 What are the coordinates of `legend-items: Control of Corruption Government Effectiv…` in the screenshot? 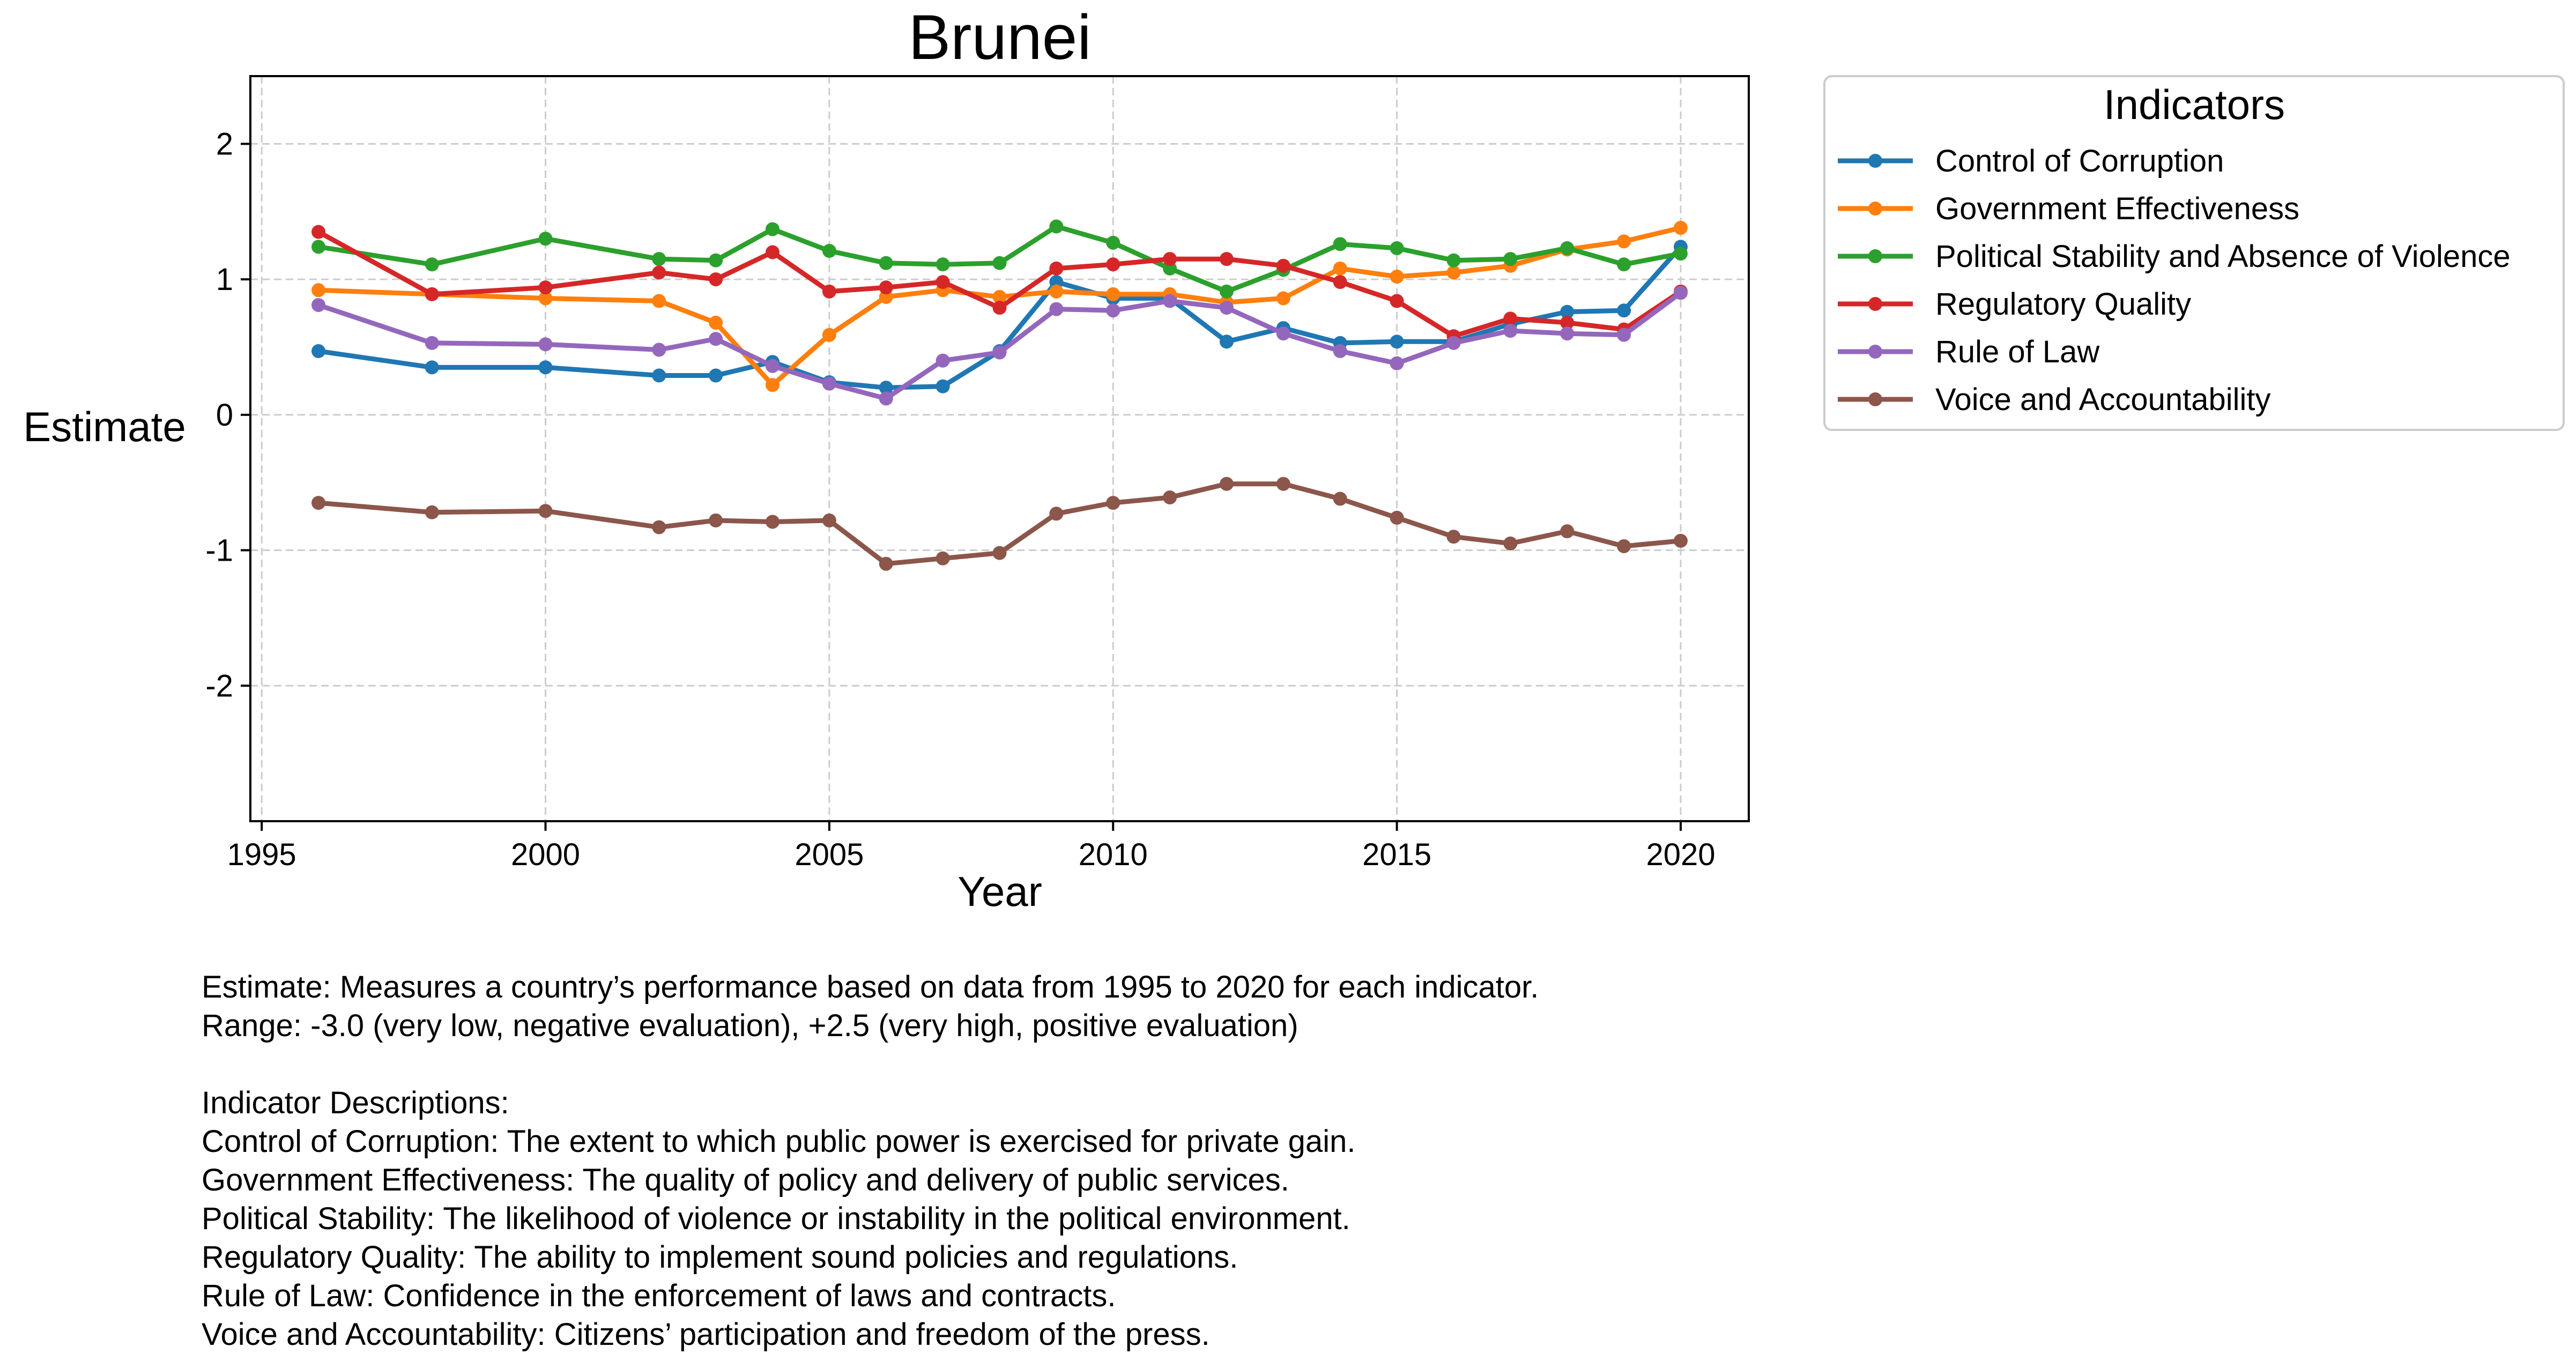 It's located at (2175, 280).